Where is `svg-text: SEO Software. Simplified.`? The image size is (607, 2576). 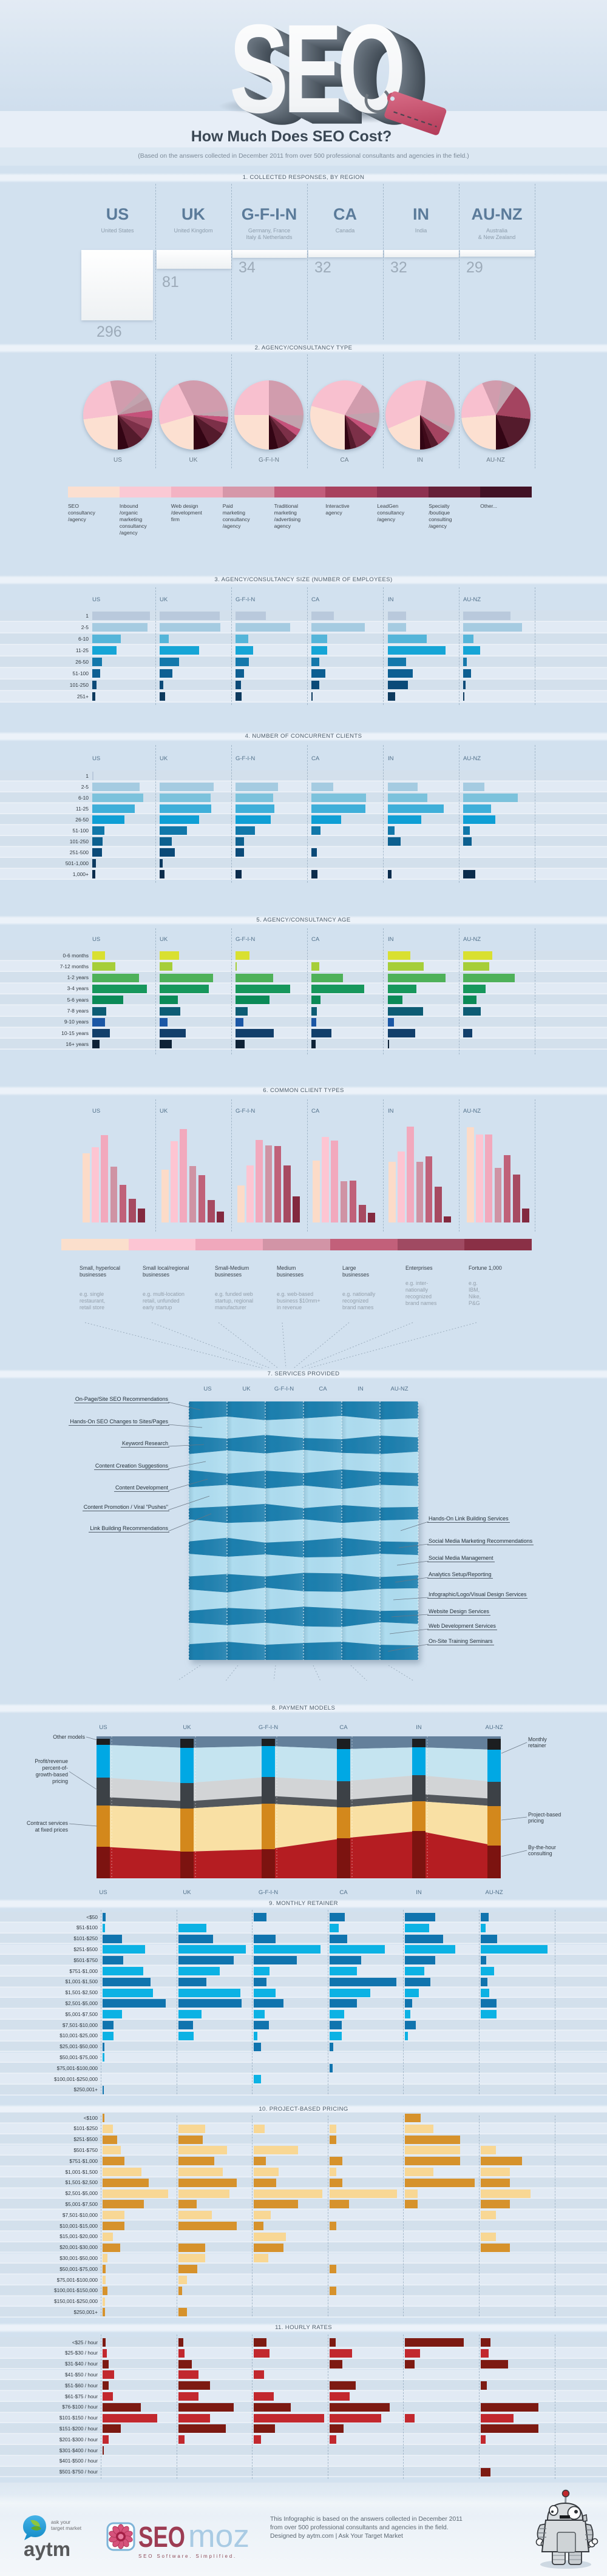 svg-text: SEO Software. Simplified. is located at coordinates (187, 2556).